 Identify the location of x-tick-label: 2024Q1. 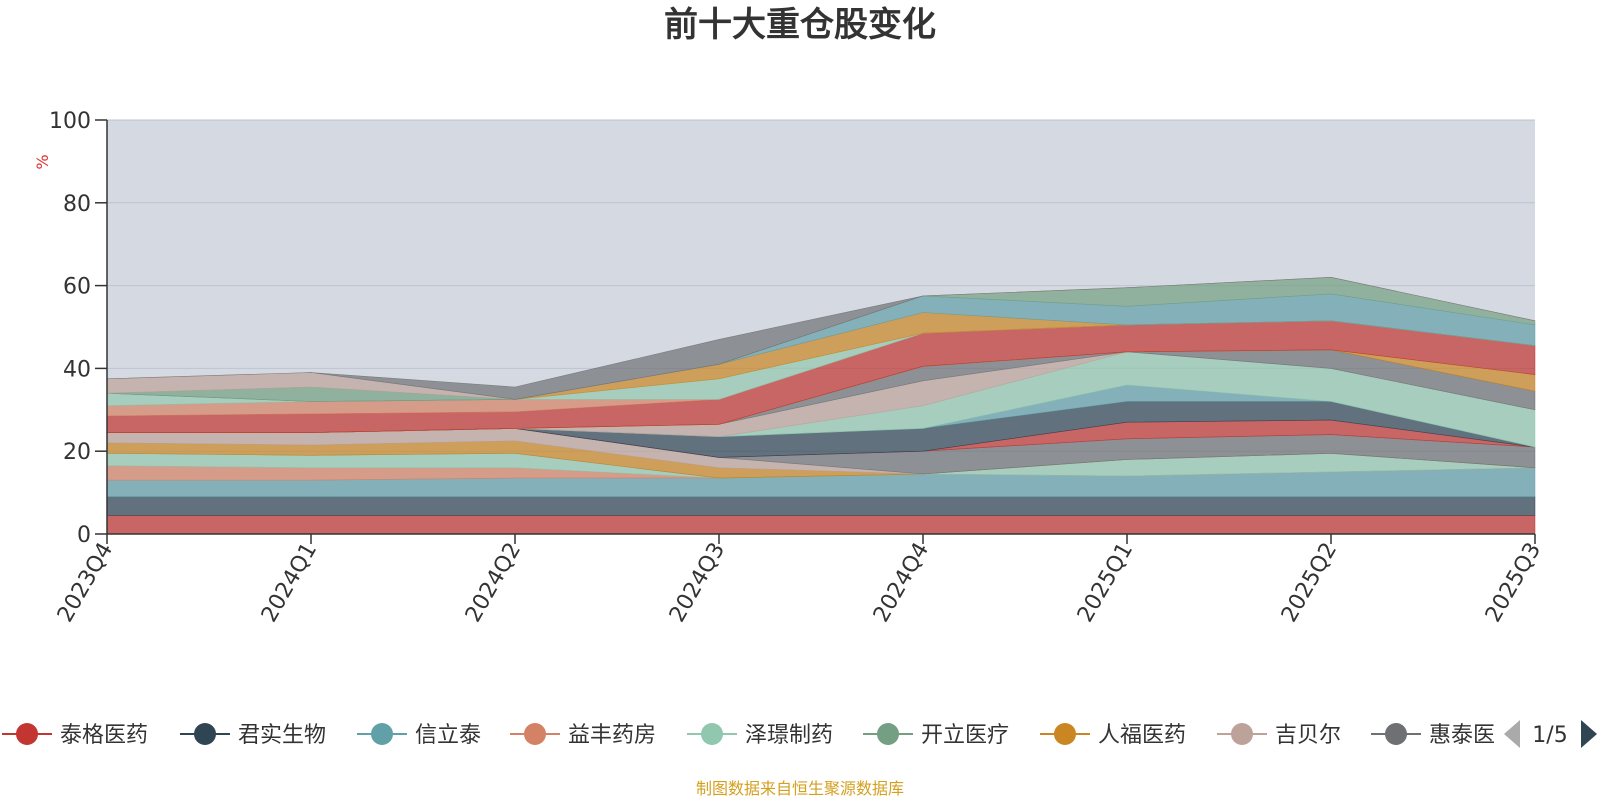
(289, 583).